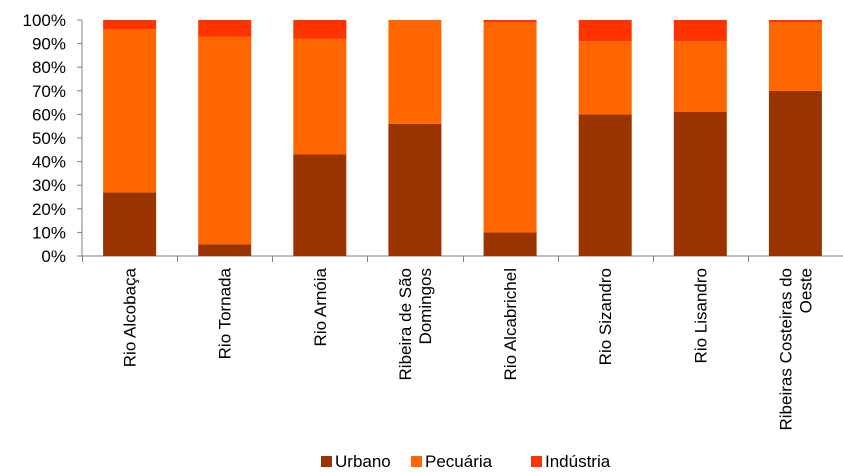 This screenshot has width=843, height=472. What do you see at coordinates (49, 91) in the screenshot?
I see `y-tick-label: 70%` at bounding box center [49, 91].